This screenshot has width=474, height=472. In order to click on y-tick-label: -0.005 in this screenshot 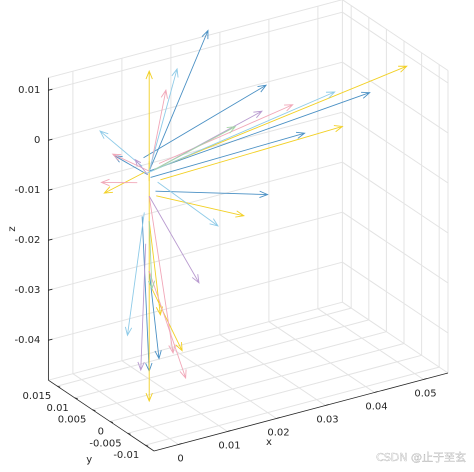, I will do `click(105, 443)`.